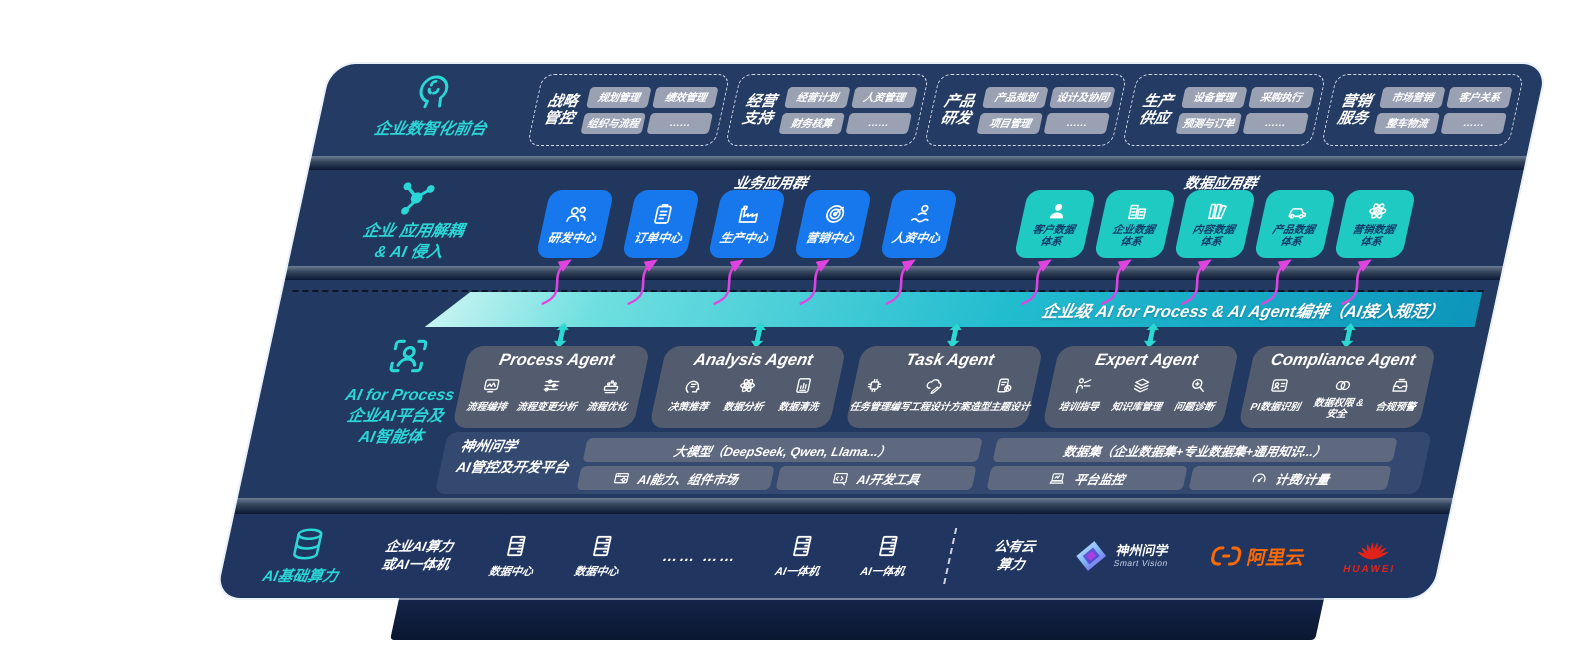 Image resolution: width=1572 pixels, height=647 pixels. Describe the element at coordinates (884, 97) in the screenshot. I see `chip: 人资管理` at that location.